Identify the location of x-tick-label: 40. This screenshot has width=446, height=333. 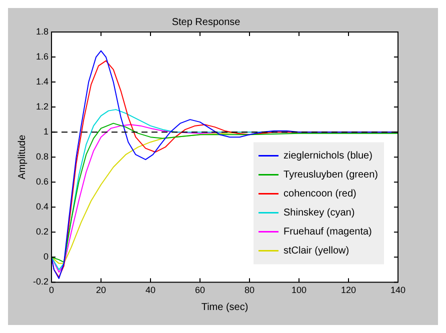
(151, 290).